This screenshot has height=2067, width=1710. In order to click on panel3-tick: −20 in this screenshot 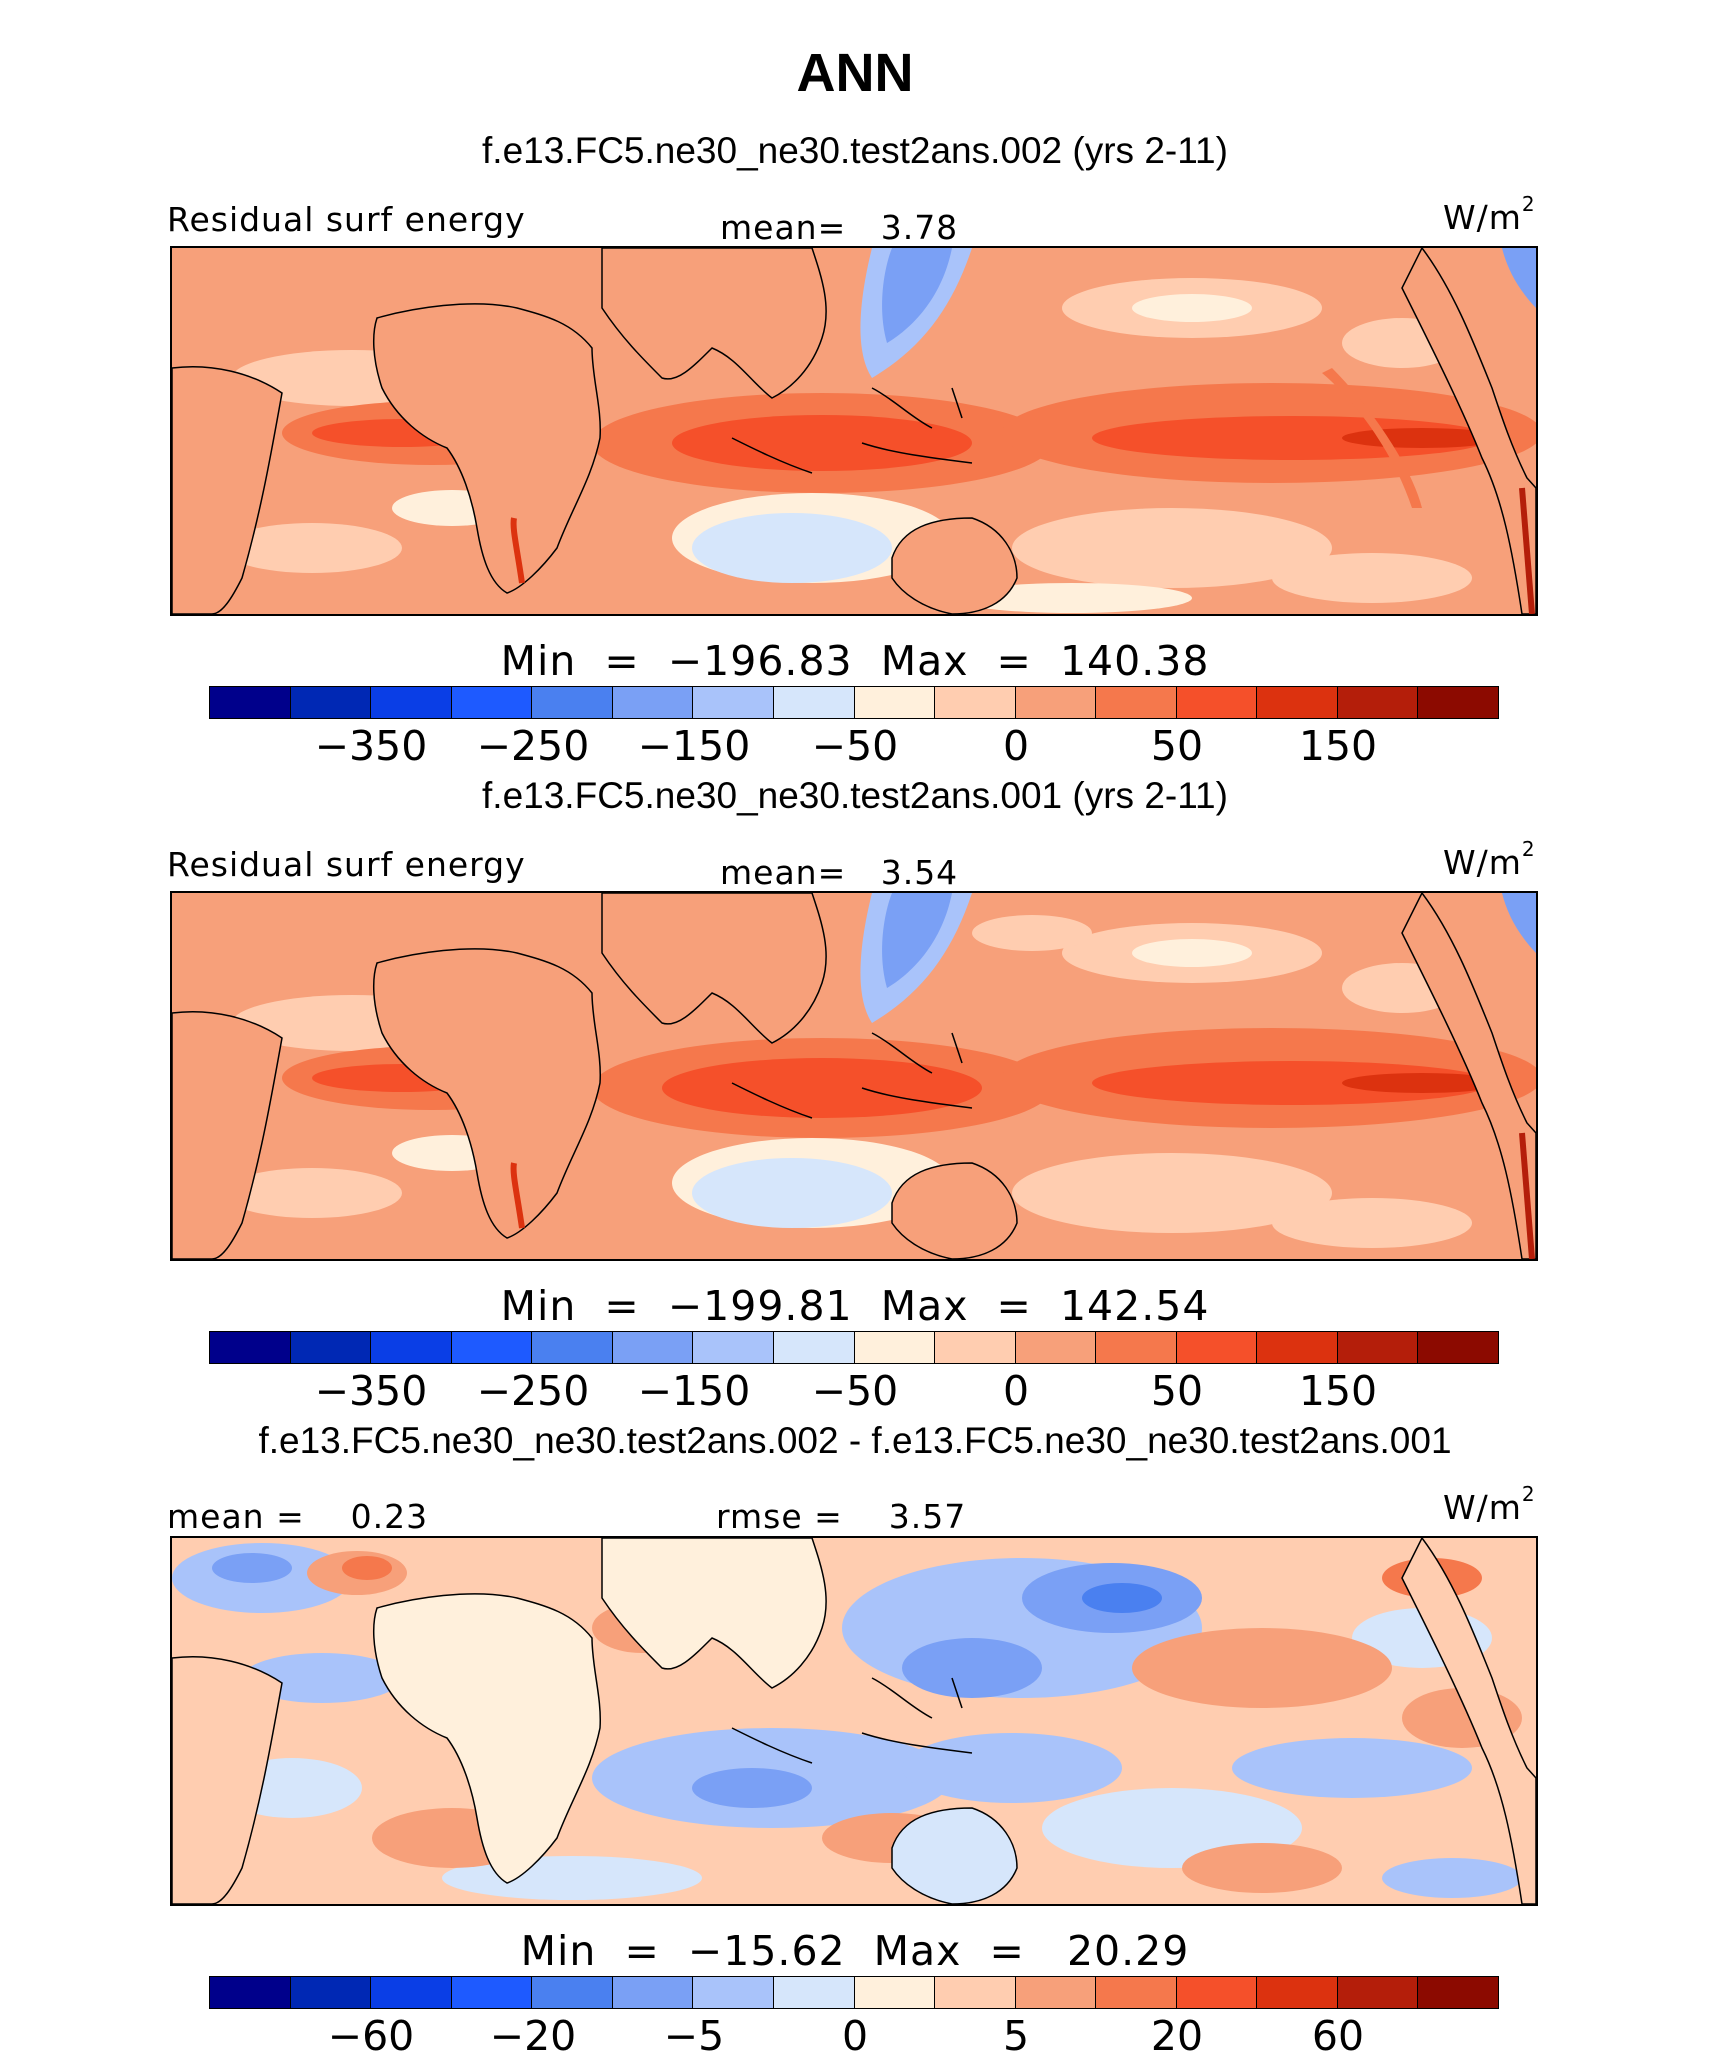, I will do `click(533, 2036)`.